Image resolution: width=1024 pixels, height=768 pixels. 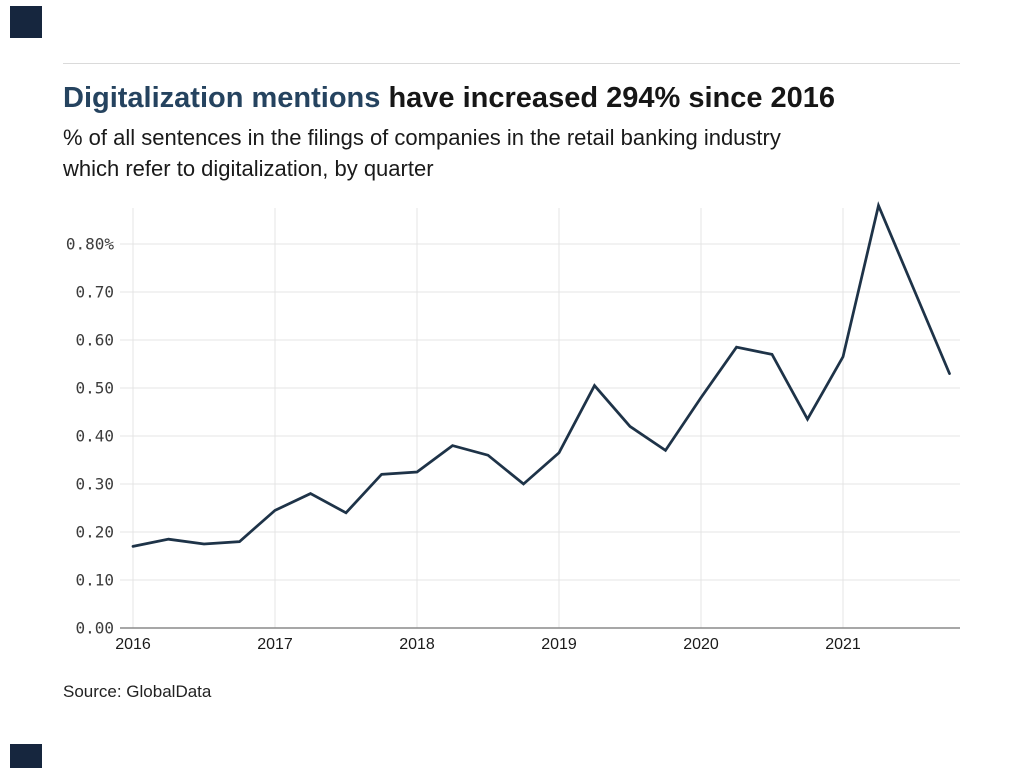 What do you see at coordinates (94, 436) in the screenshot?
I see `y-tick-label: 0.40` at bounding box center [94, 436].